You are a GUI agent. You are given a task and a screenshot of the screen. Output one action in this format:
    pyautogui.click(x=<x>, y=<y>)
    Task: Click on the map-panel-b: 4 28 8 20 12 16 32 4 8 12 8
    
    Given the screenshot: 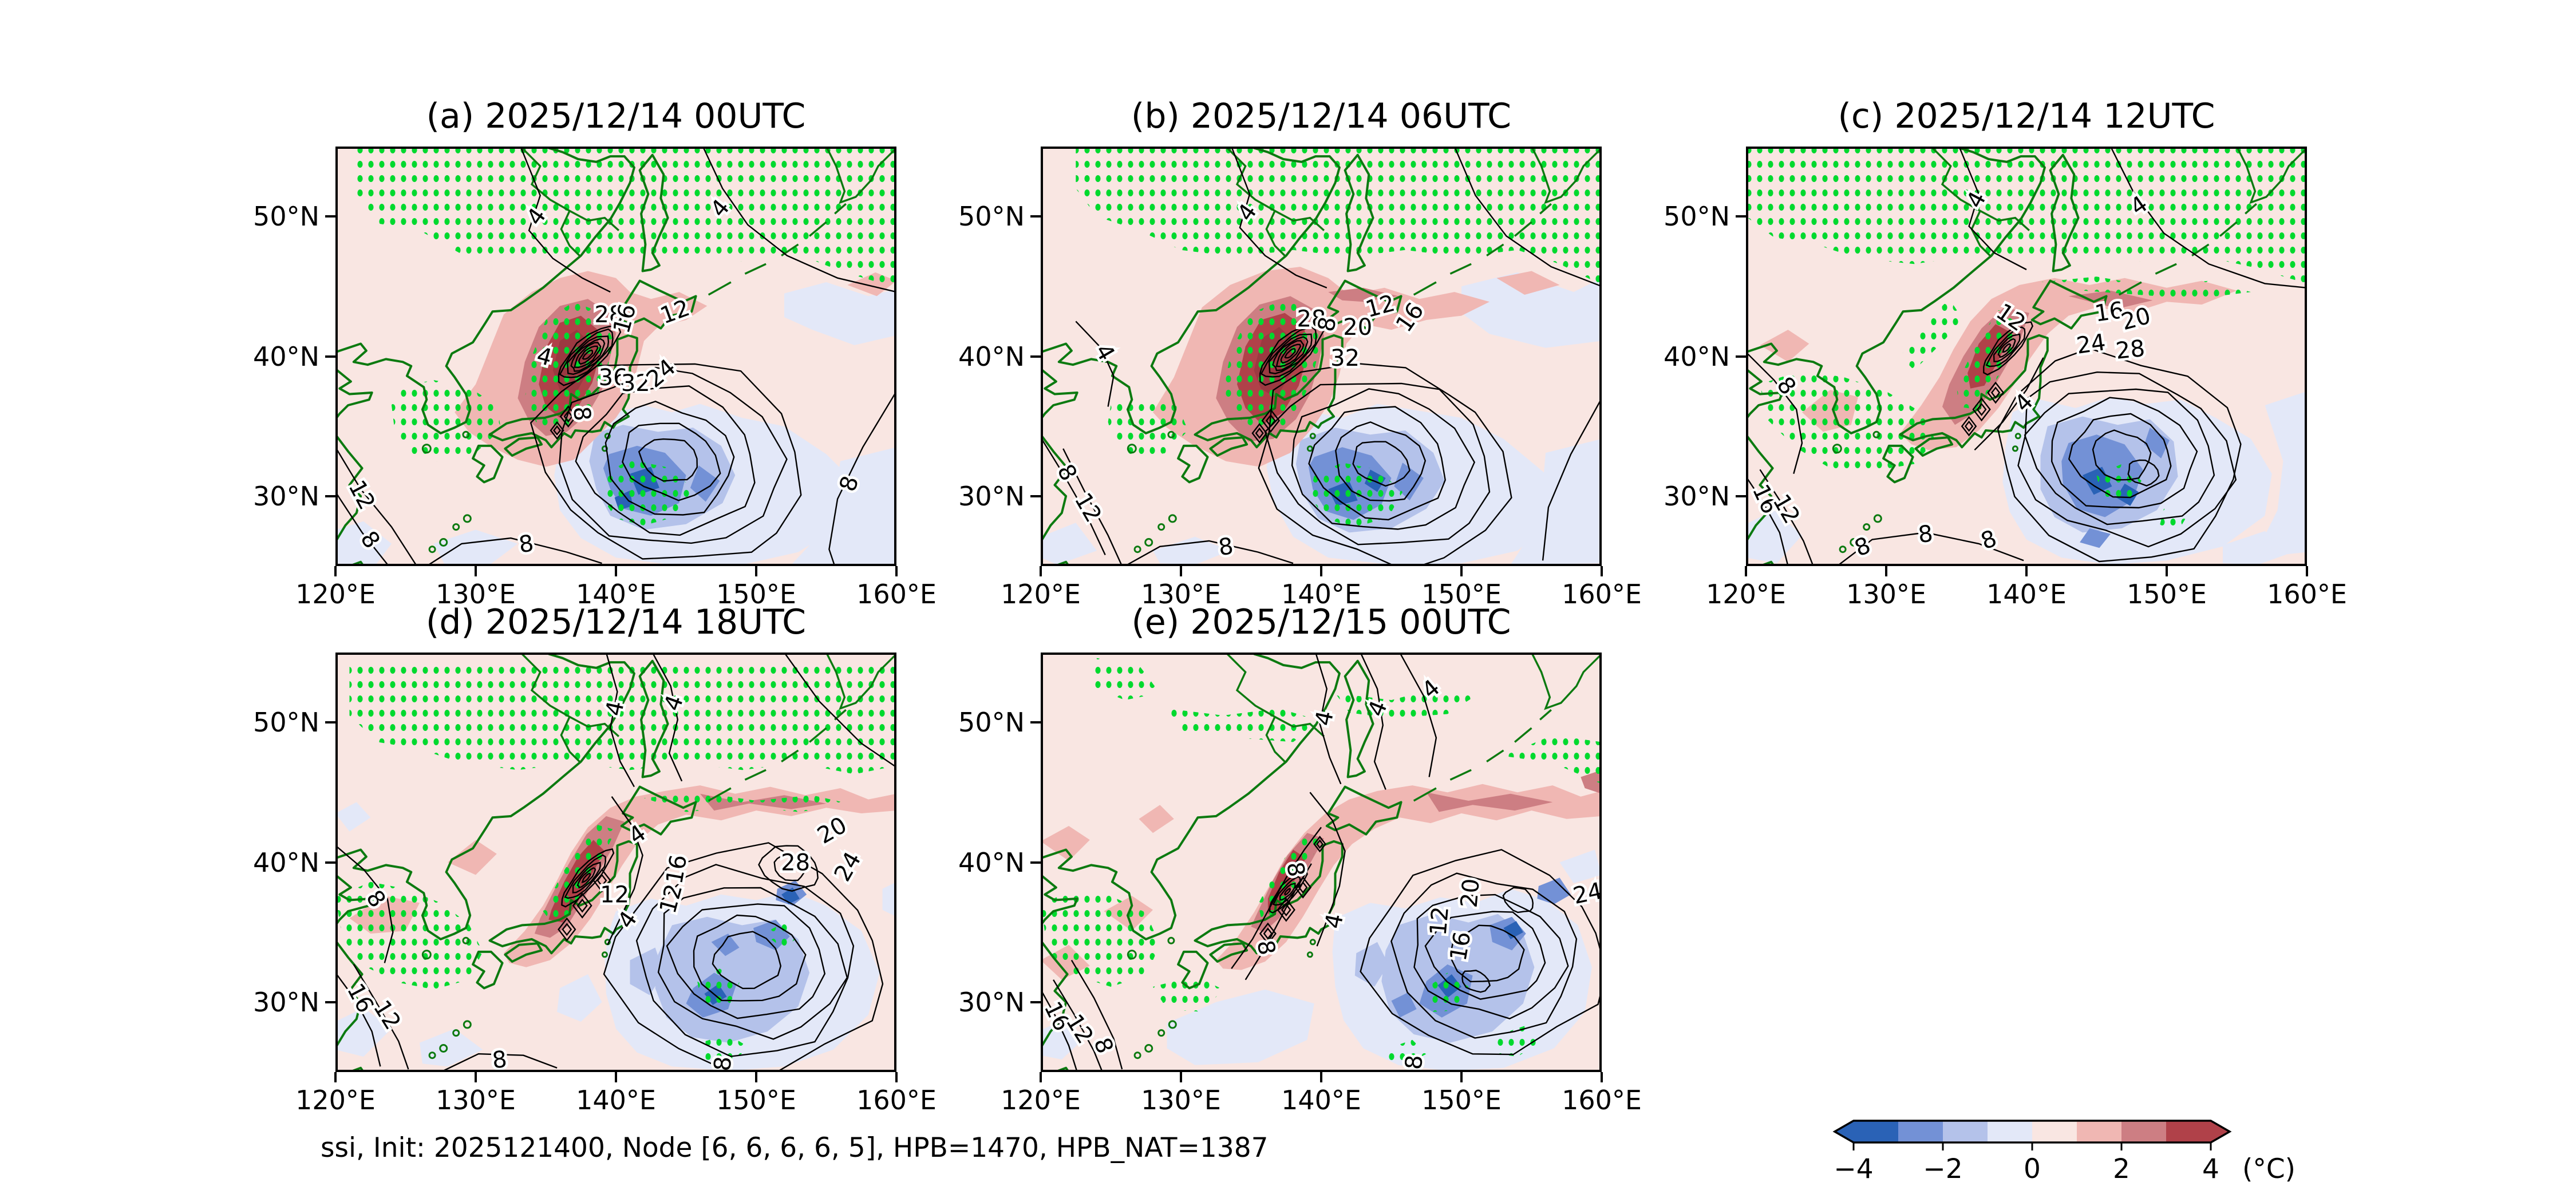 What is the action you would take?
    pyautogui.click(x=1322, y=356)
    